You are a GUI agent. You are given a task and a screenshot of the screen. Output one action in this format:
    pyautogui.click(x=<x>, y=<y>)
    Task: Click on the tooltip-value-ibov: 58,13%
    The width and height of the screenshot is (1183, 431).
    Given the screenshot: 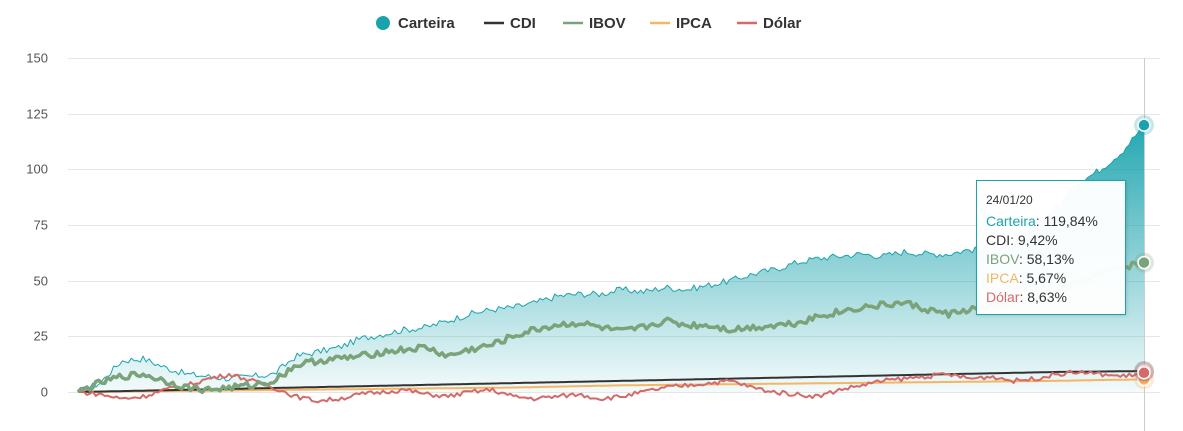 What is the action you would take?
    pyautogui.click(x=1050, y=259)
    